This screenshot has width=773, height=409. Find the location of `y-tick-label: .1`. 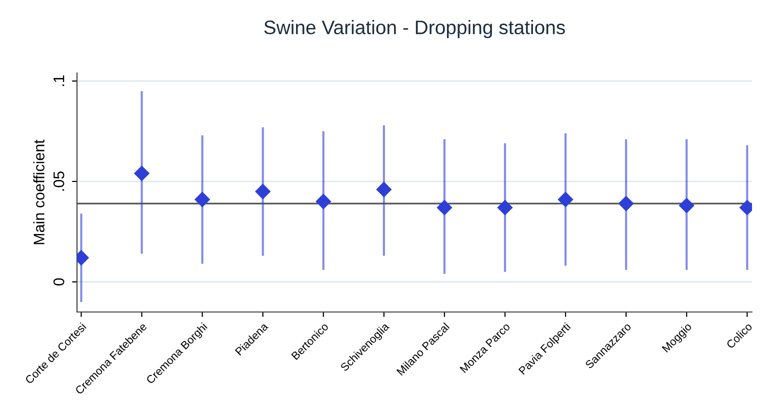

y-tick-label: .1 is located at coordinates (59, 80).